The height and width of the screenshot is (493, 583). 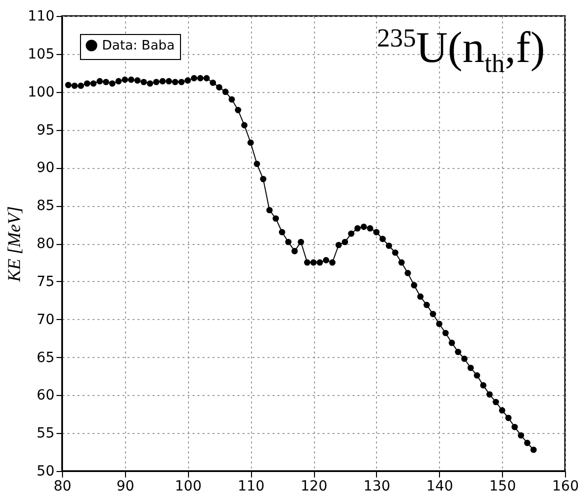 What do you see at coordinates (41, 92) in the screenshot?
I see `y-tick-label: 100` at bounding box center [41, 92].